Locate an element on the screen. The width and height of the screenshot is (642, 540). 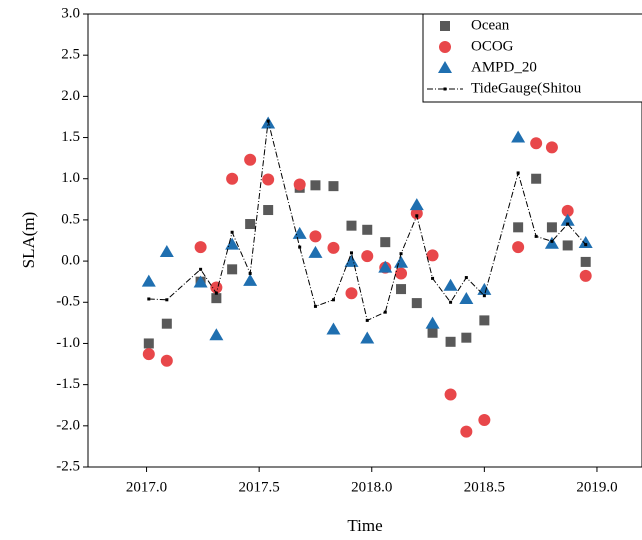
legend-marker is located at coordinates (445, 89).